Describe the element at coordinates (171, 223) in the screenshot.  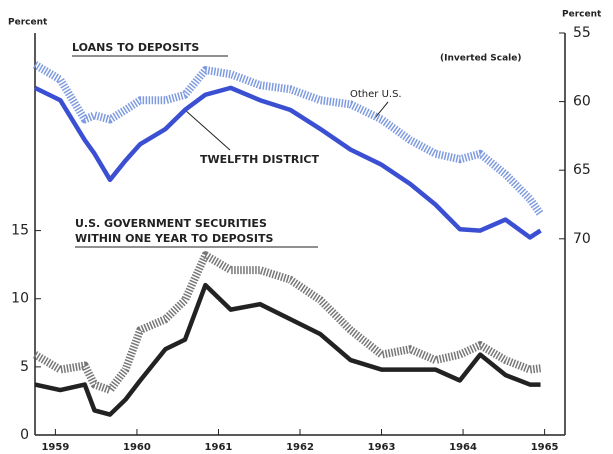
I see `annotation: U.S. GOVERNMENT SECURITIES` at that location.